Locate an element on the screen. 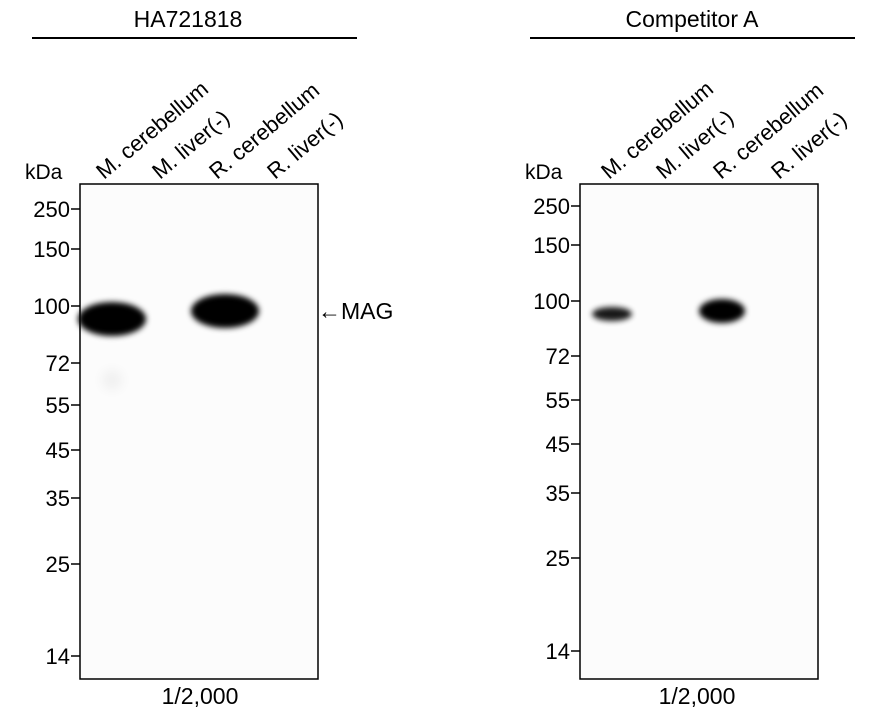 The height and width of the screenshot is (711, 888). panel-title: Competitor A is located at coordinates (693, 19).